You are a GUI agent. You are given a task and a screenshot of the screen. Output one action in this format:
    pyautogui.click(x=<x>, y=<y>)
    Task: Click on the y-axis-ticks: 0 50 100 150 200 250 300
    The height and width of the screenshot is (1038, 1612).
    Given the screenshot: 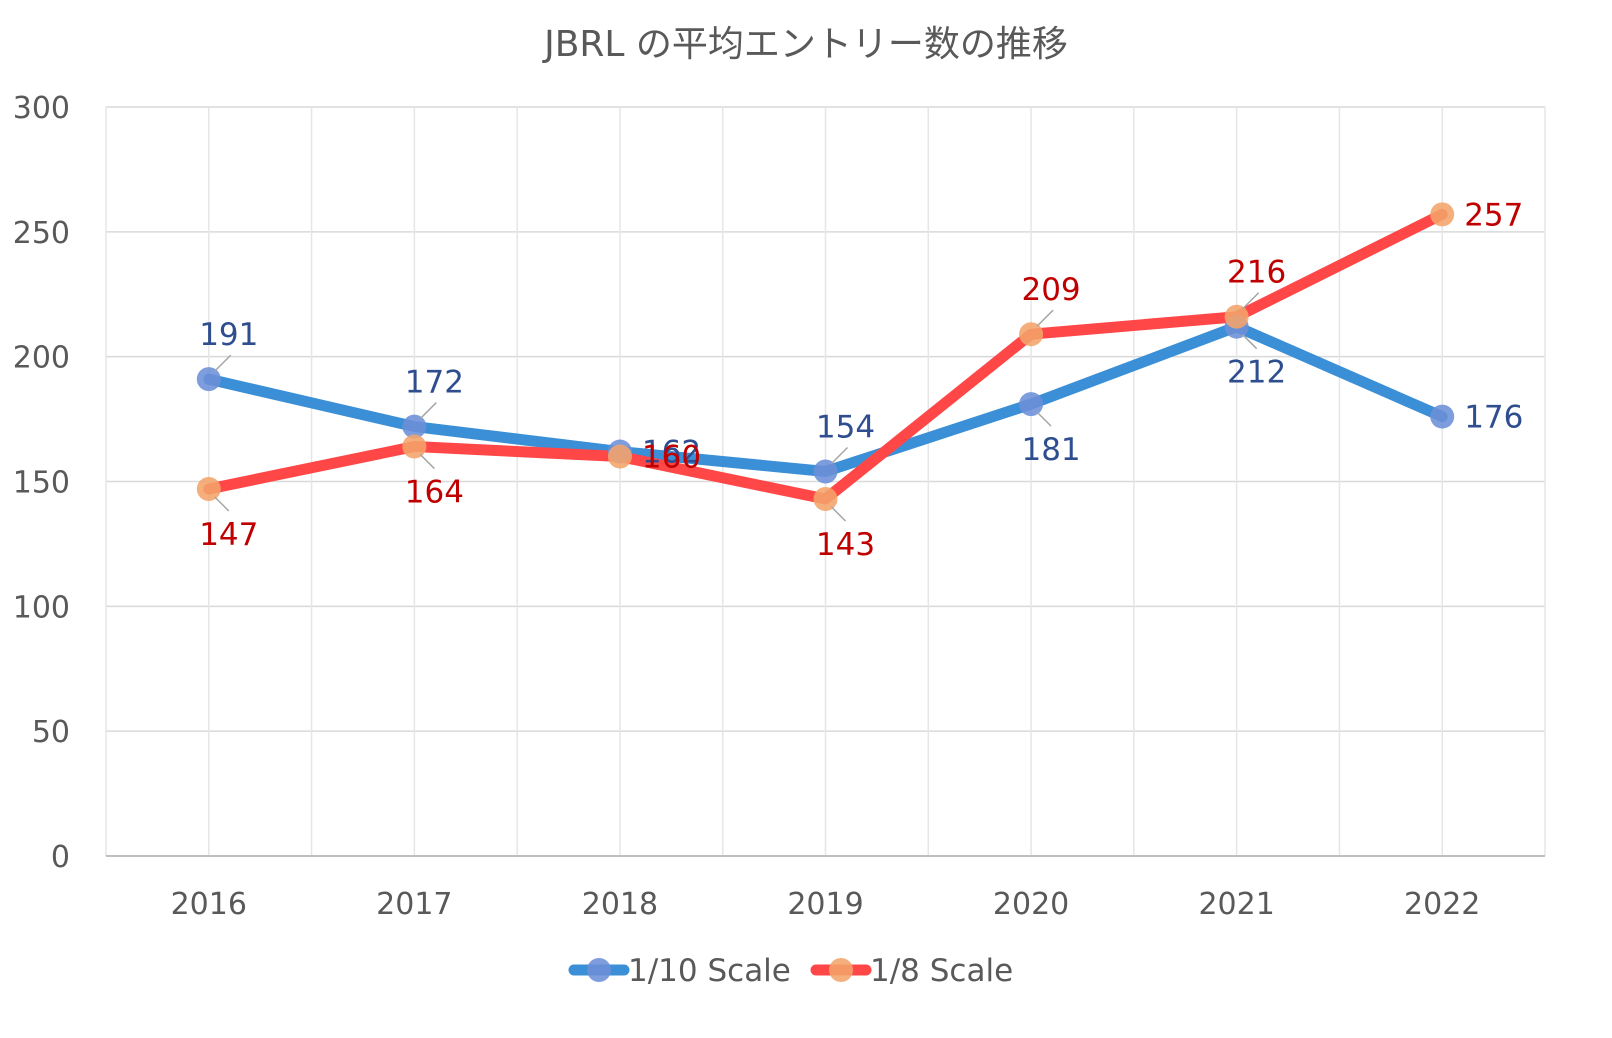 What is the action you would take?
    pyautogui.click(x=41, y=483)
    